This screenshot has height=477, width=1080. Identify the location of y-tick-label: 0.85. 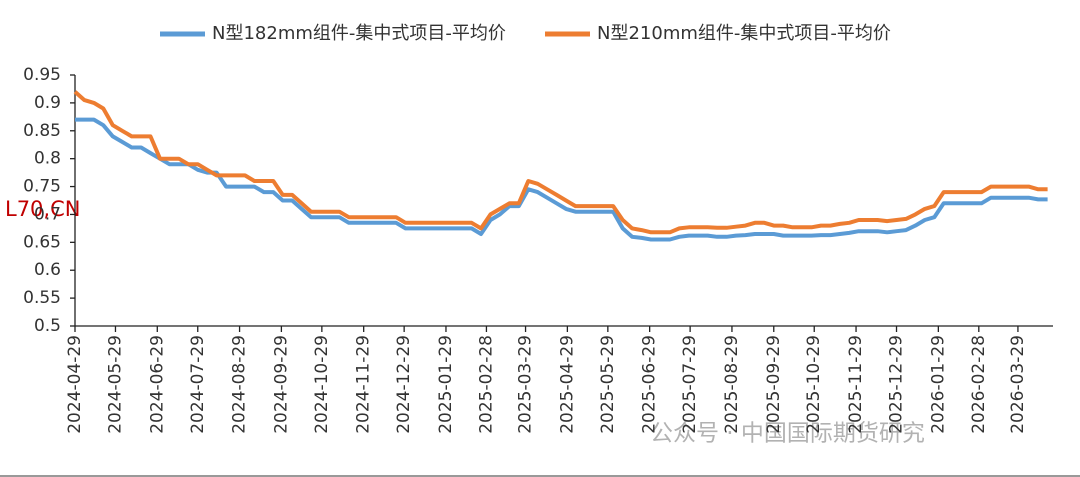
(42, 131).